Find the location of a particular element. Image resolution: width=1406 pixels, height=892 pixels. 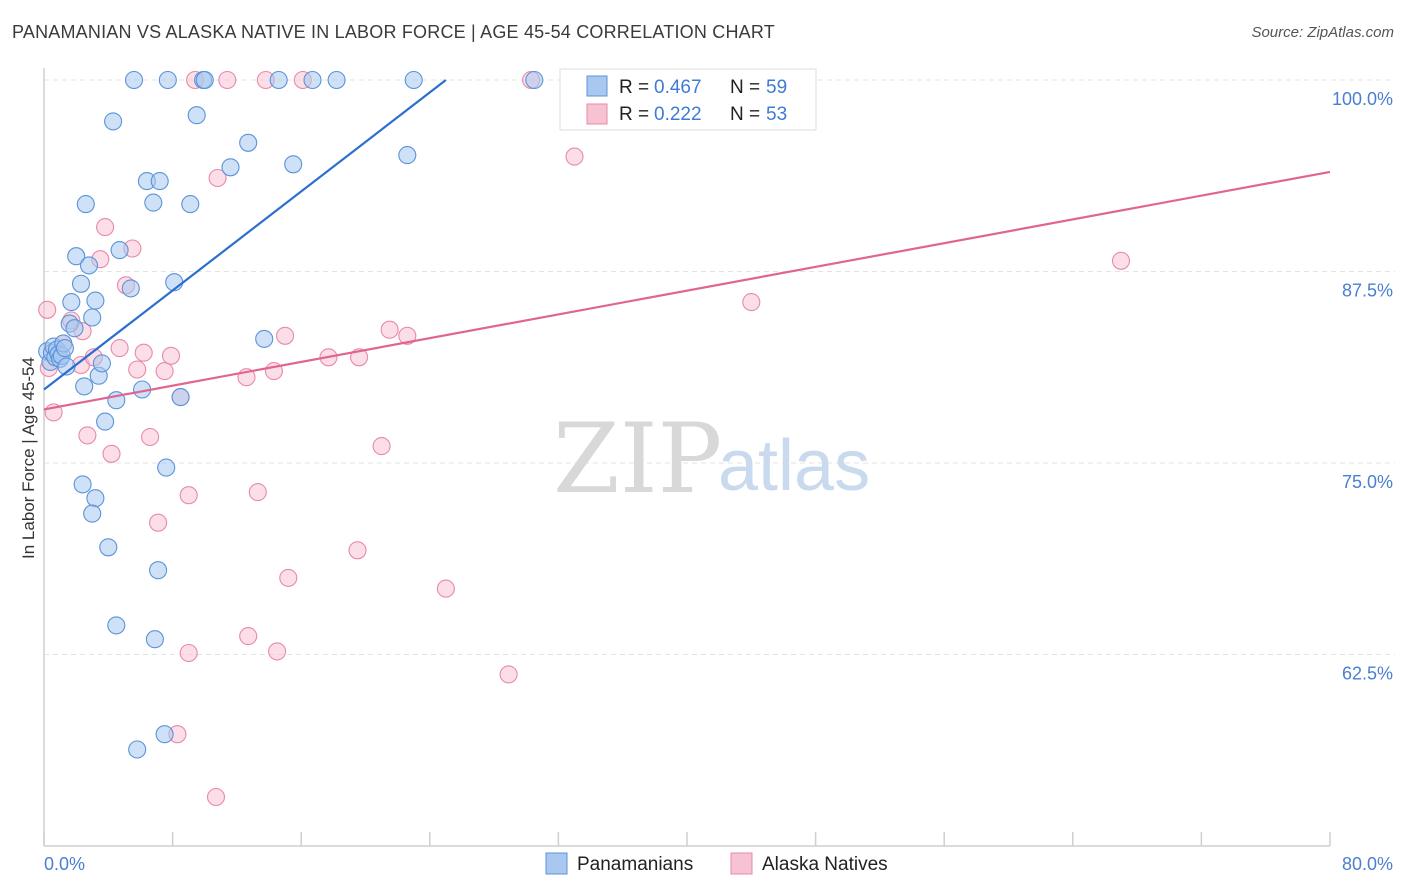

bottom-legend-label-alaska-natives: Alaska Natives is located at coordinates (825, 864).